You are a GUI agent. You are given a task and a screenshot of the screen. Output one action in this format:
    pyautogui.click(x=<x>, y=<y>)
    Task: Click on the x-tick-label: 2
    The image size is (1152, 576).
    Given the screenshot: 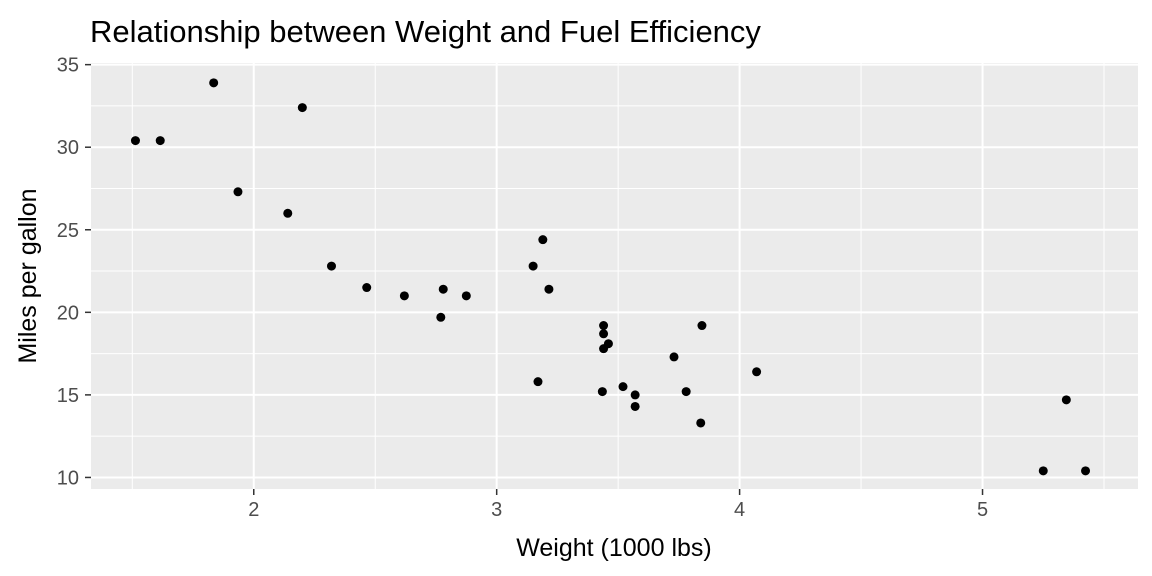 What is the action you would take?
    pyautogui.click(x=253, y=510)
    